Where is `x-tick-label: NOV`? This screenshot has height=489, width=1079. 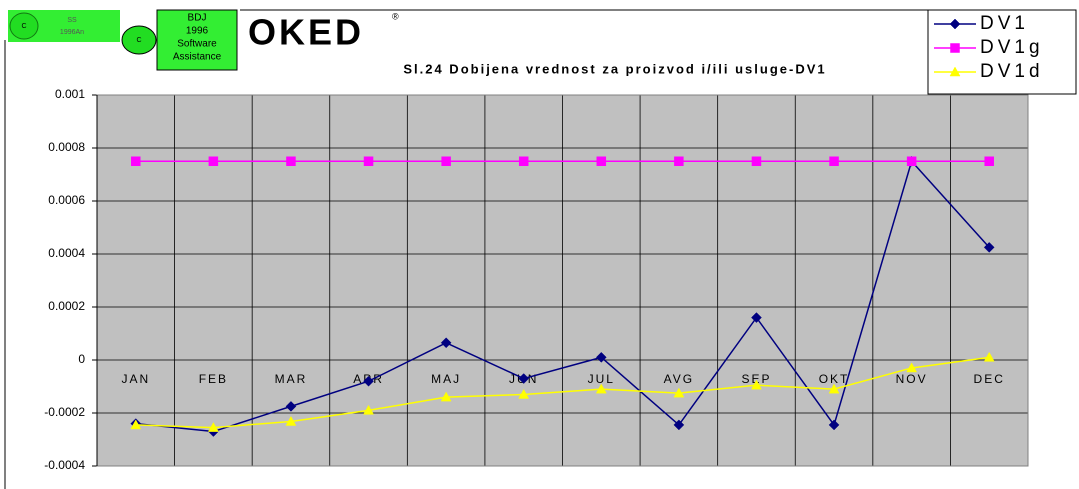 x-tick-label: NOV is located at coordinates (912, 379).